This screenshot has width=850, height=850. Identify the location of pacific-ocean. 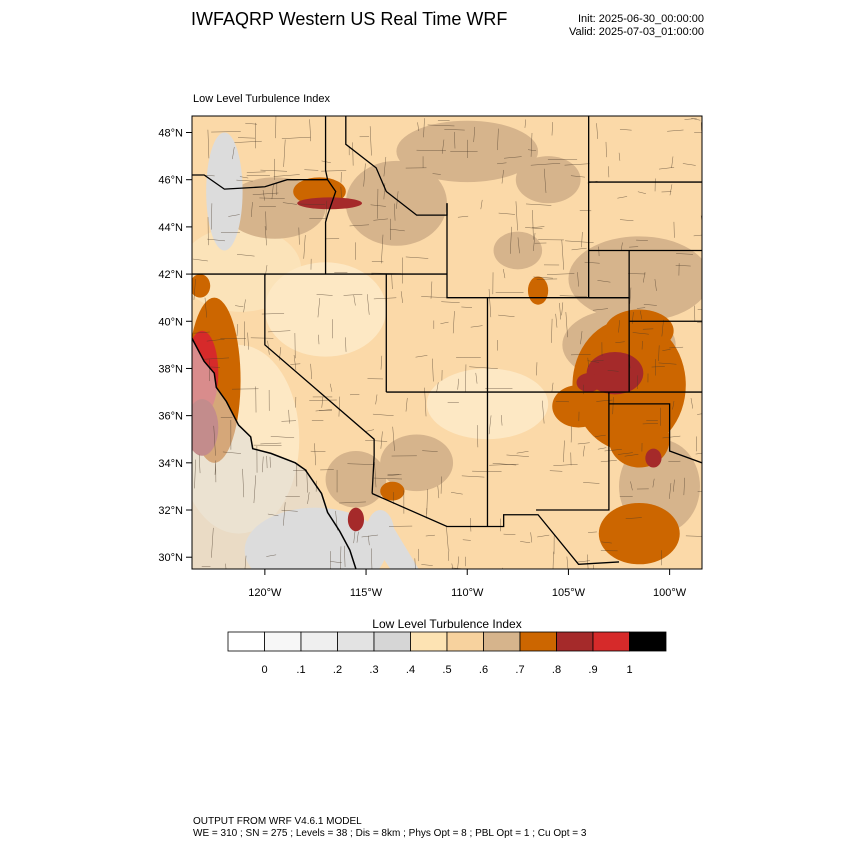
(305, 453).